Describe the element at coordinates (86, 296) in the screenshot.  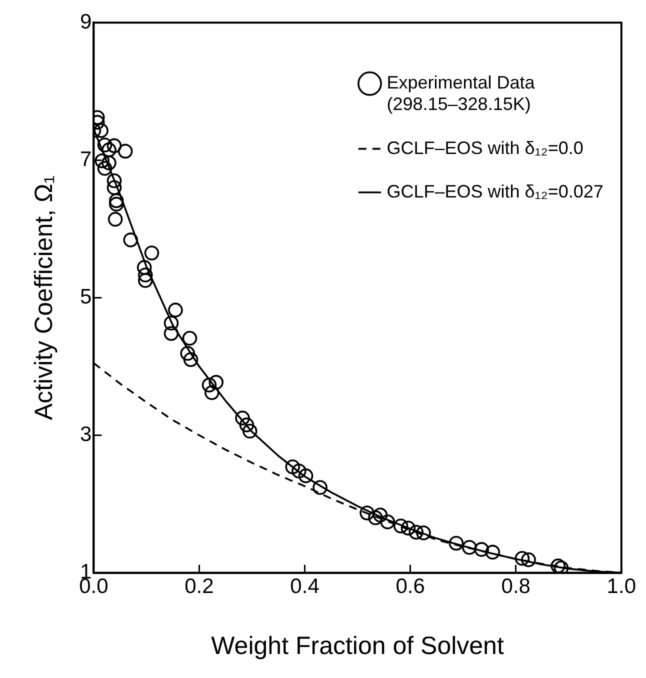
I see `y-tick-label: 5` at that location.